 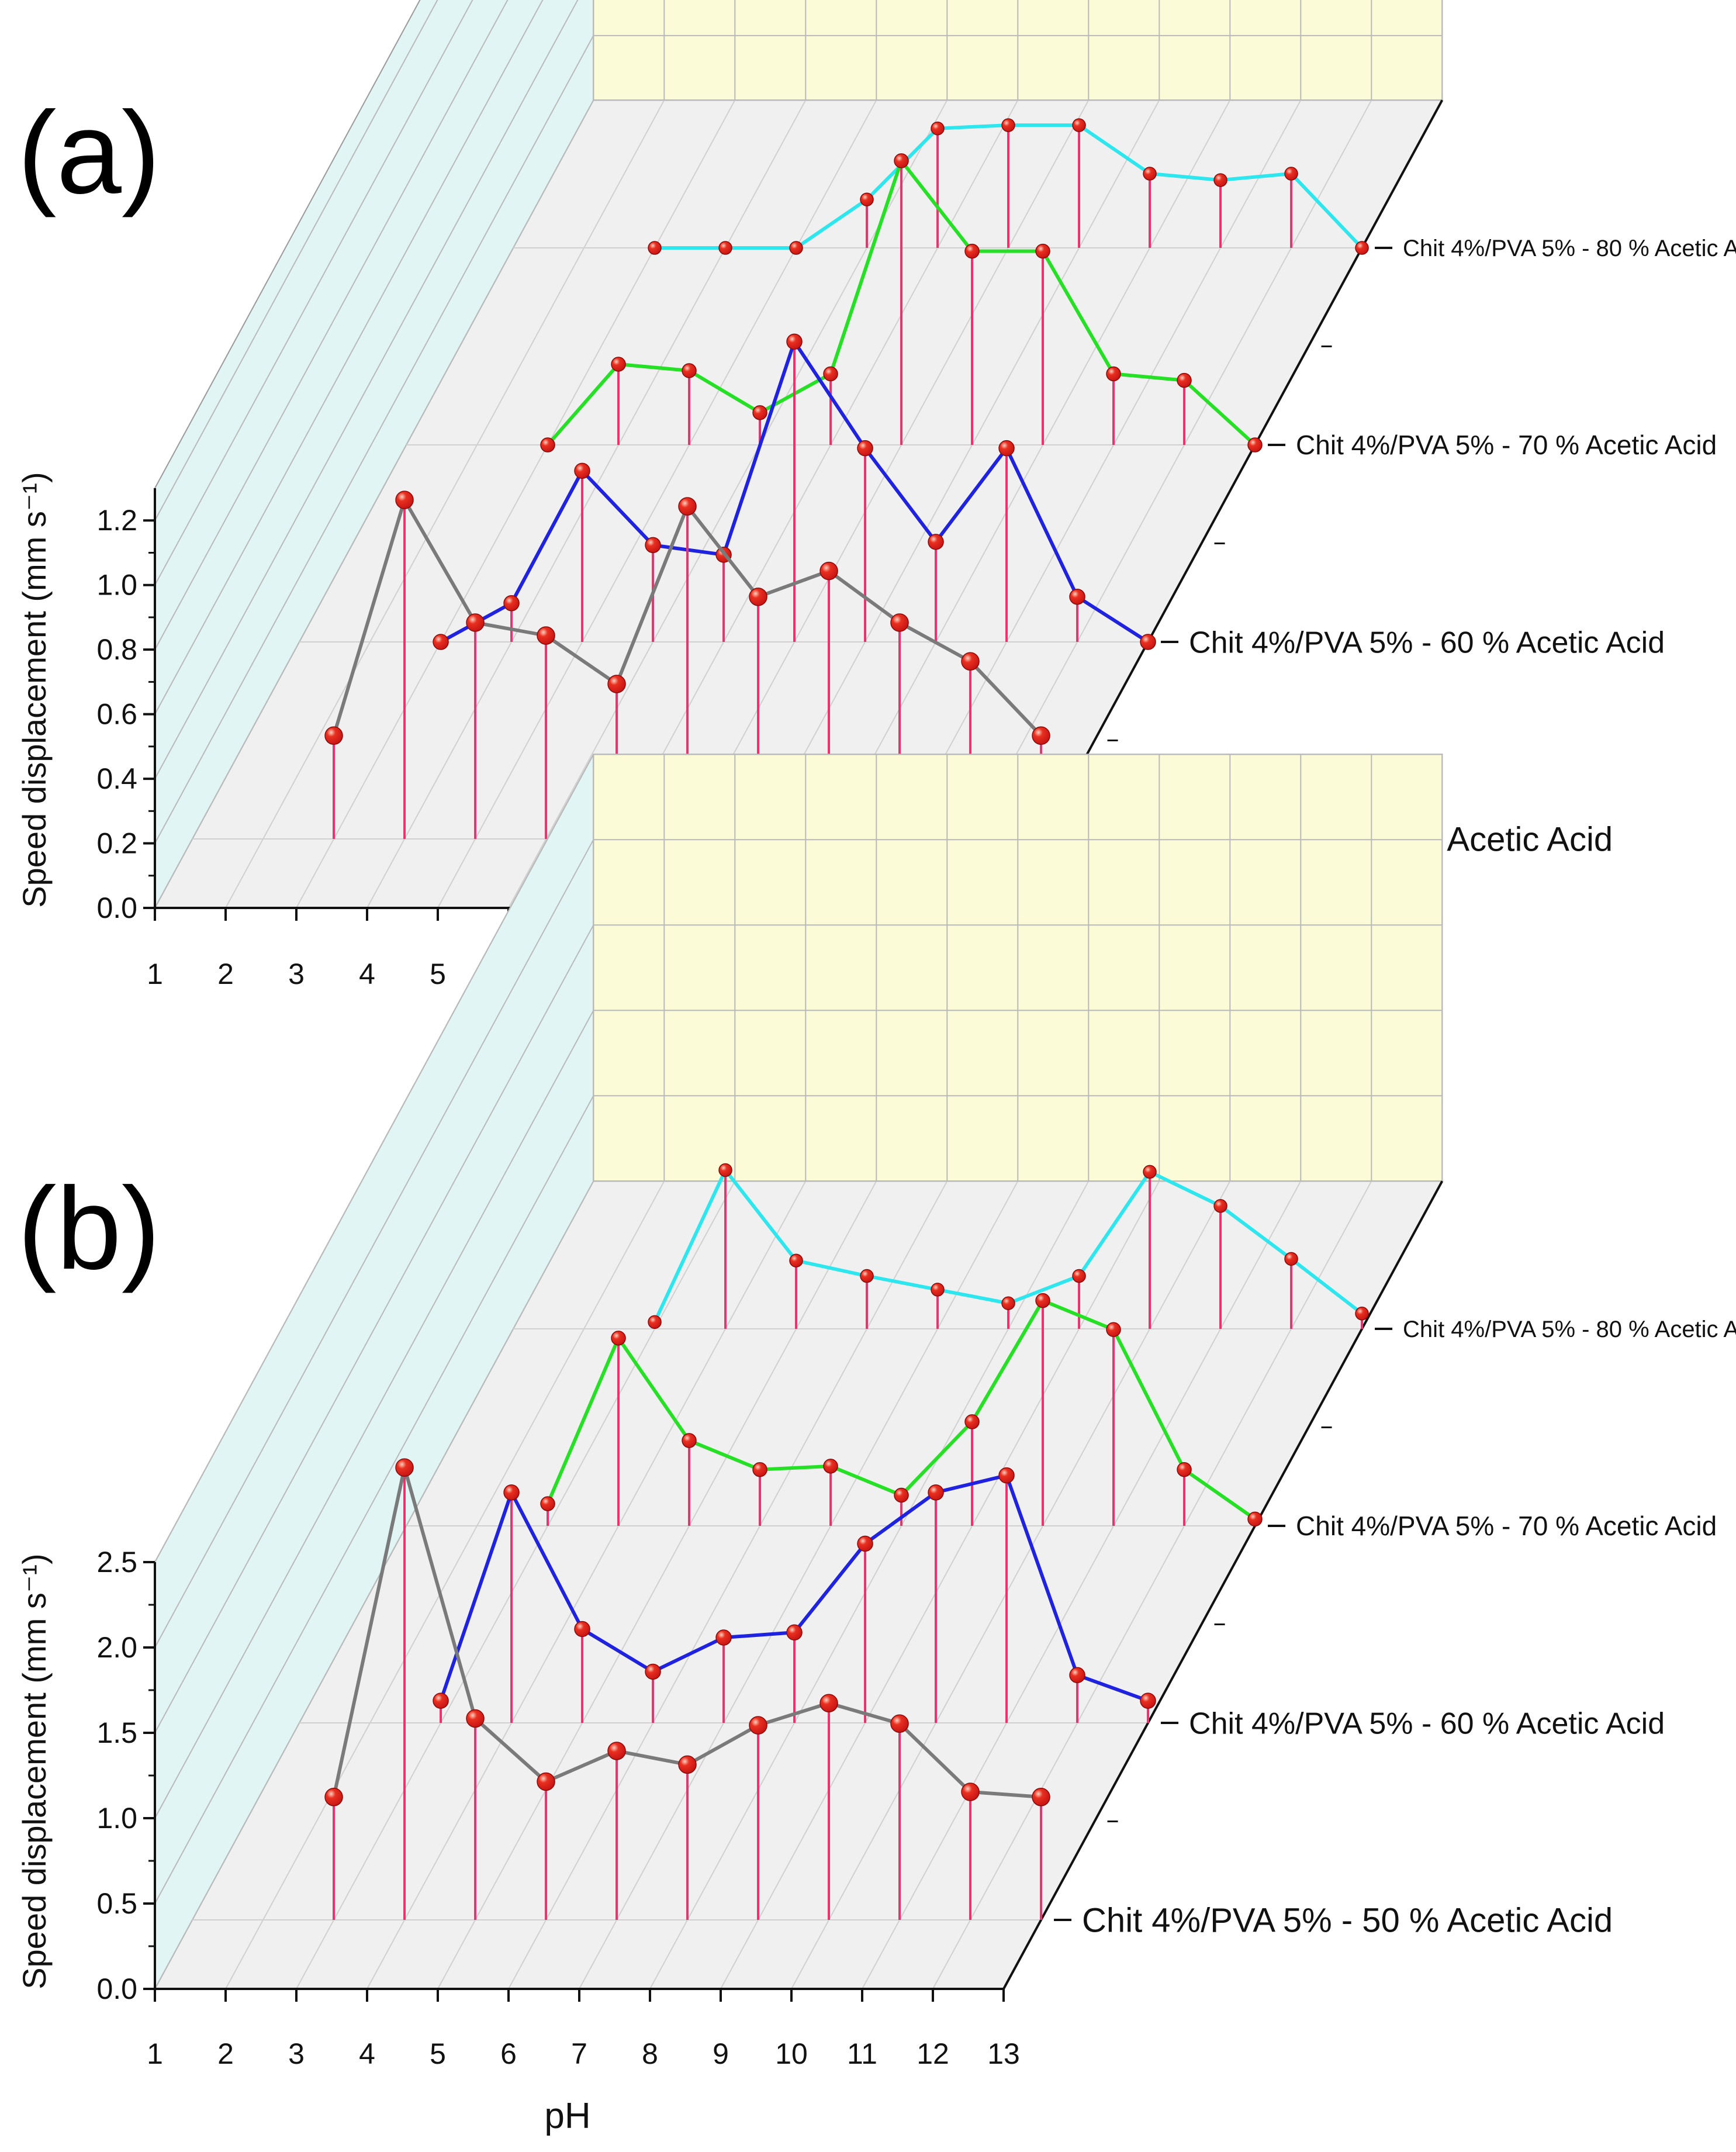 What do you see at coordinates (296, 2053) in the screenshot?
I see `x-tick-label: 3` at bounding box center [296, 2053].